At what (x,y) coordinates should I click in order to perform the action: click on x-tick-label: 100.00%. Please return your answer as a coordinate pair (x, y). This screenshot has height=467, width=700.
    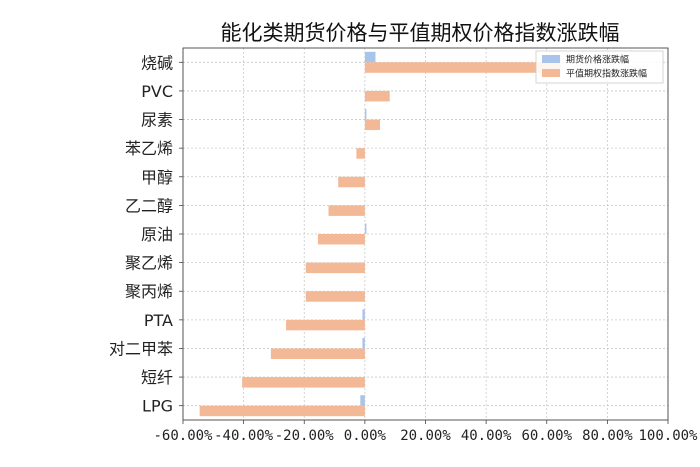
    Looking at the image, I should click on (668, 436).